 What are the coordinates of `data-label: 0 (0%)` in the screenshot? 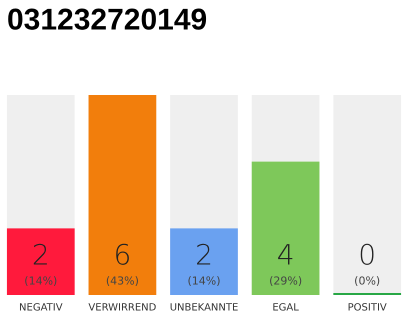 It's located at (367, 263).